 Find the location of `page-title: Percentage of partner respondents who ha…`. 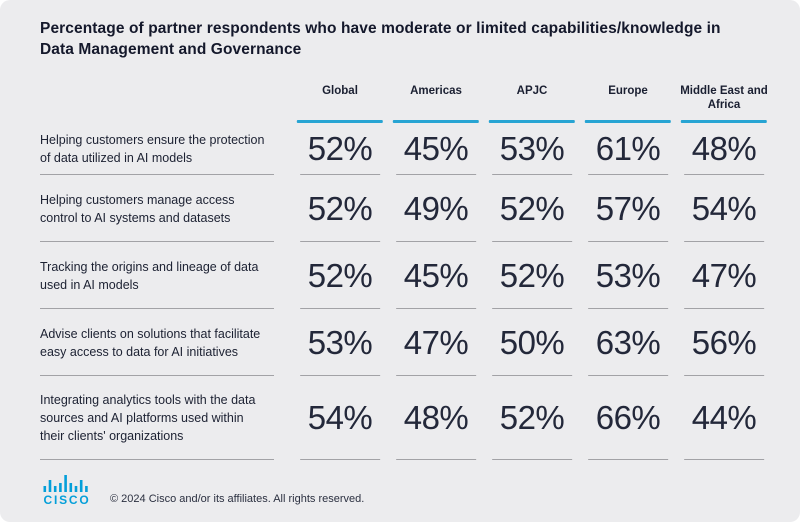

page-title: Percentage of partner respondents who ha… is located at coordinates (380, 39).